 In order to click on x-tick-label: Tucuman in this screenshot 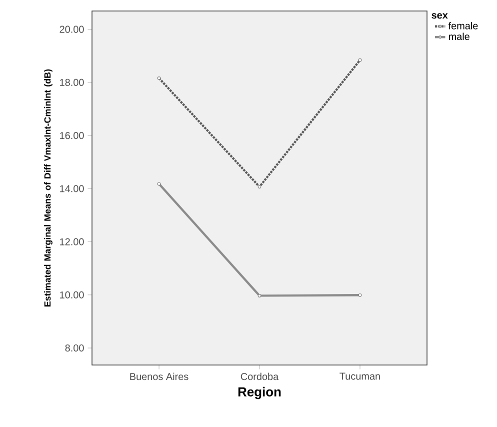, I will do `click(360, 376)`.